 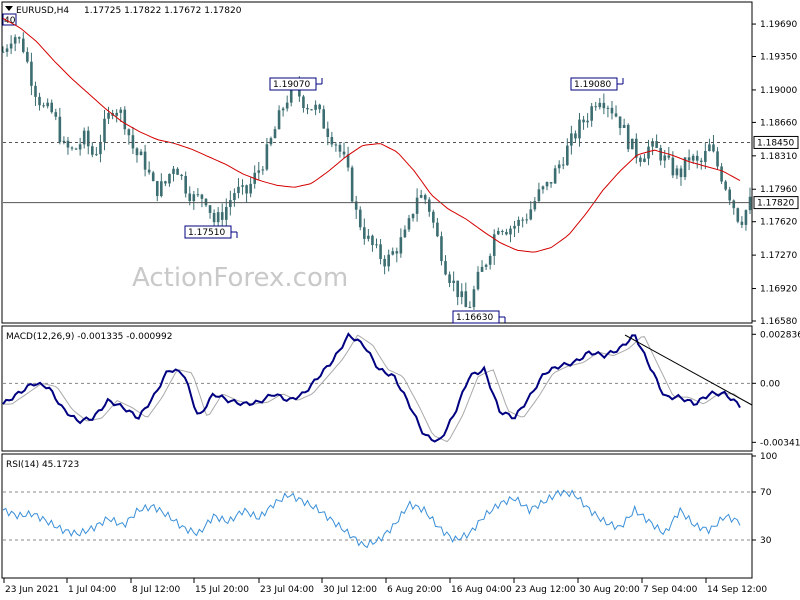 I want to click on price-annotation-label: 1.19080, so click(x=592, y=85).